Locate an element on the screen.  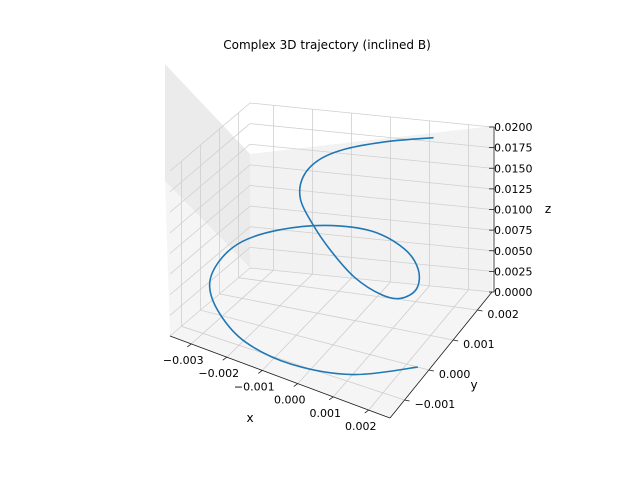
z-tick-label-1: 0.0025 is located at coordinates (513, 271).